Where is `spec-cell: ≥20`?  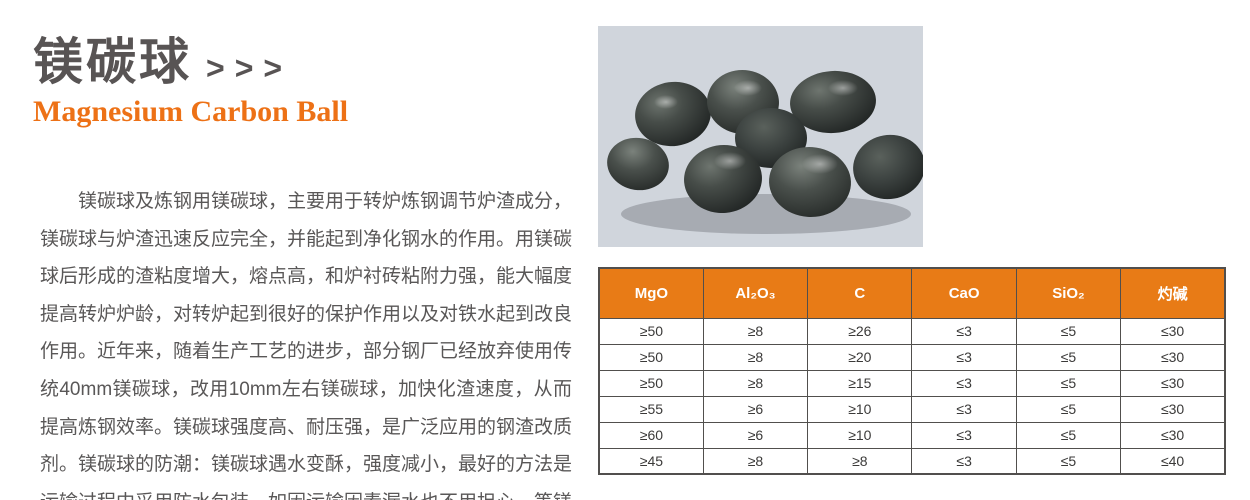 spec-cell: ≥20 is located at coordinates (860, 357).